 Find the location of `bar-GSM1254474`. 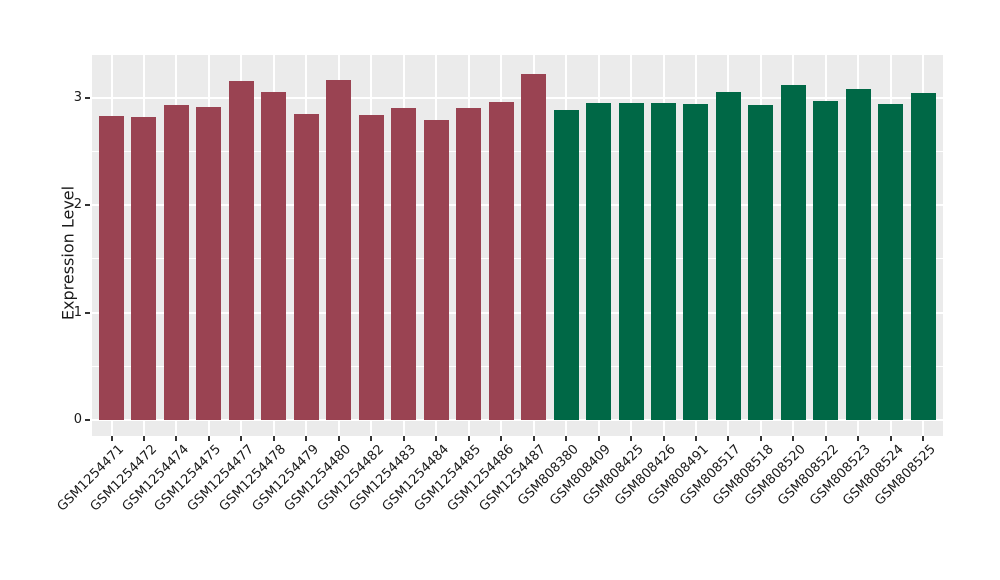

bar-GSM1254474 is located at coordinates (176, 262).